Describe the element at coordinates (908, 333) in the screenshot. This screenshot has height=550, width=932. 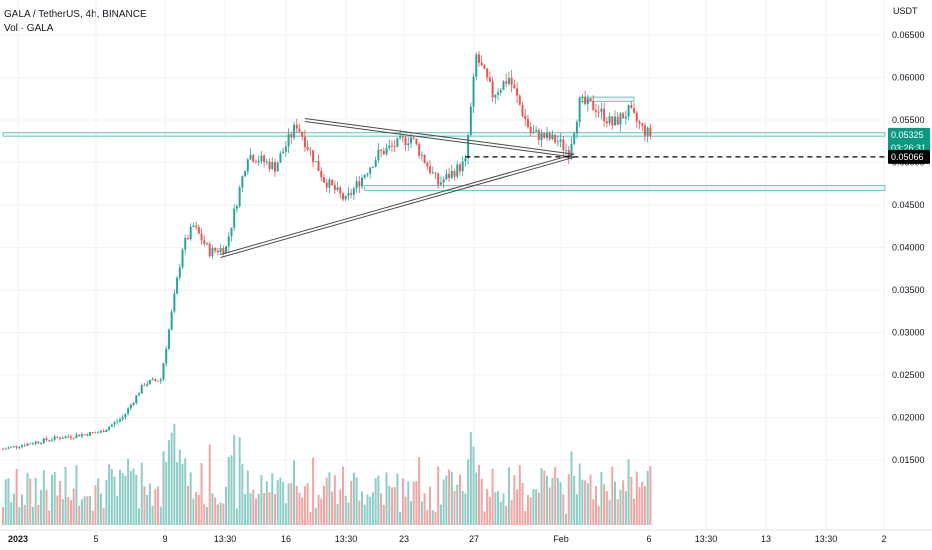
I see `y-tick-label: 0.03000` at that location.